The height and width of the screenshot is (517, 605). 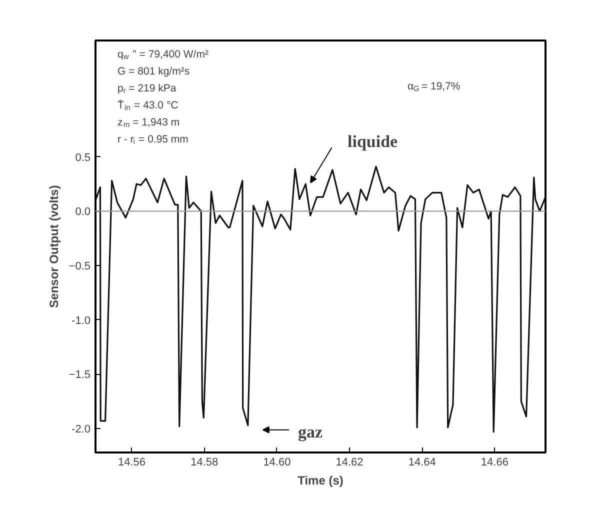 What do you see at coordinates (53, 246) in the screenshot?
I see `y-axis-title: Sensor Output (volts)` at bounding box center [53, 246].